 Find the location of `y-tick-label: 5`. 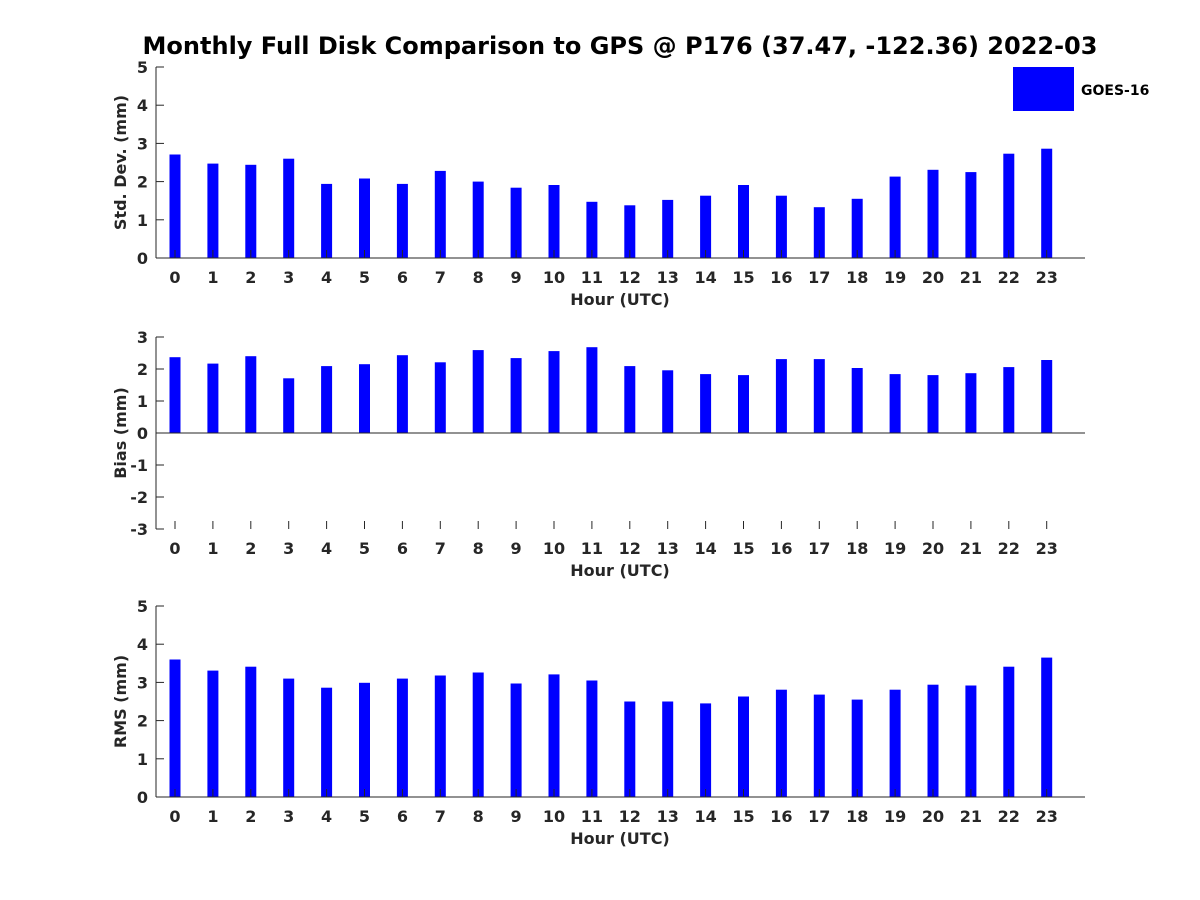

y-tick-label: 5 is located at coordinates (142, 67).